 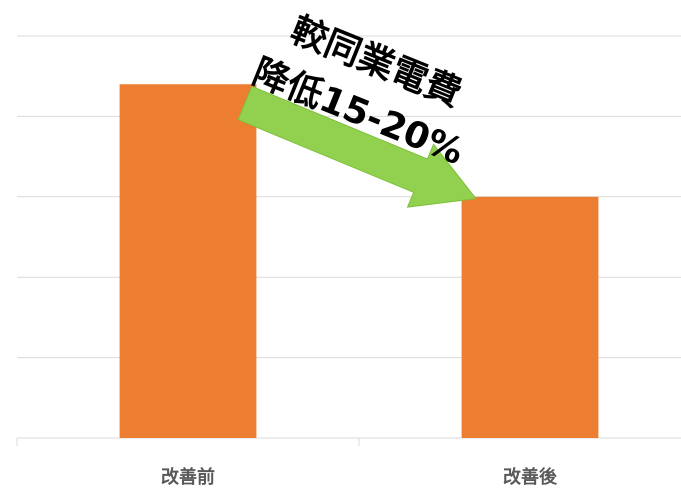 I want to click on x-tick-label: 改善前, so click(x=188, y=477).